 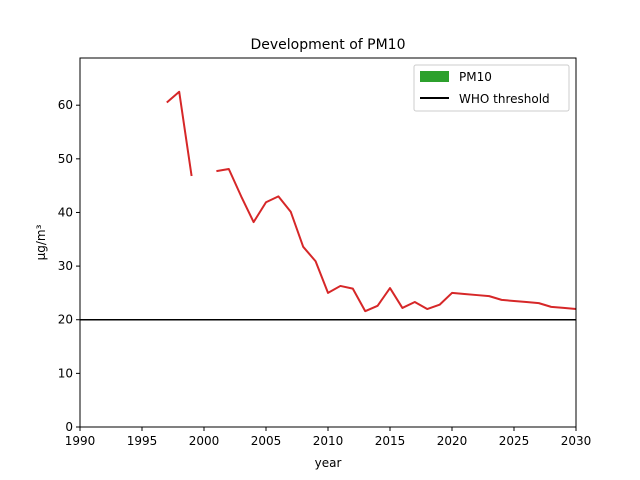 What do you see at coordinates (514, 441) in the screenshot?
I see `x-tick-label: 2025` at bounding box center [514, 441].